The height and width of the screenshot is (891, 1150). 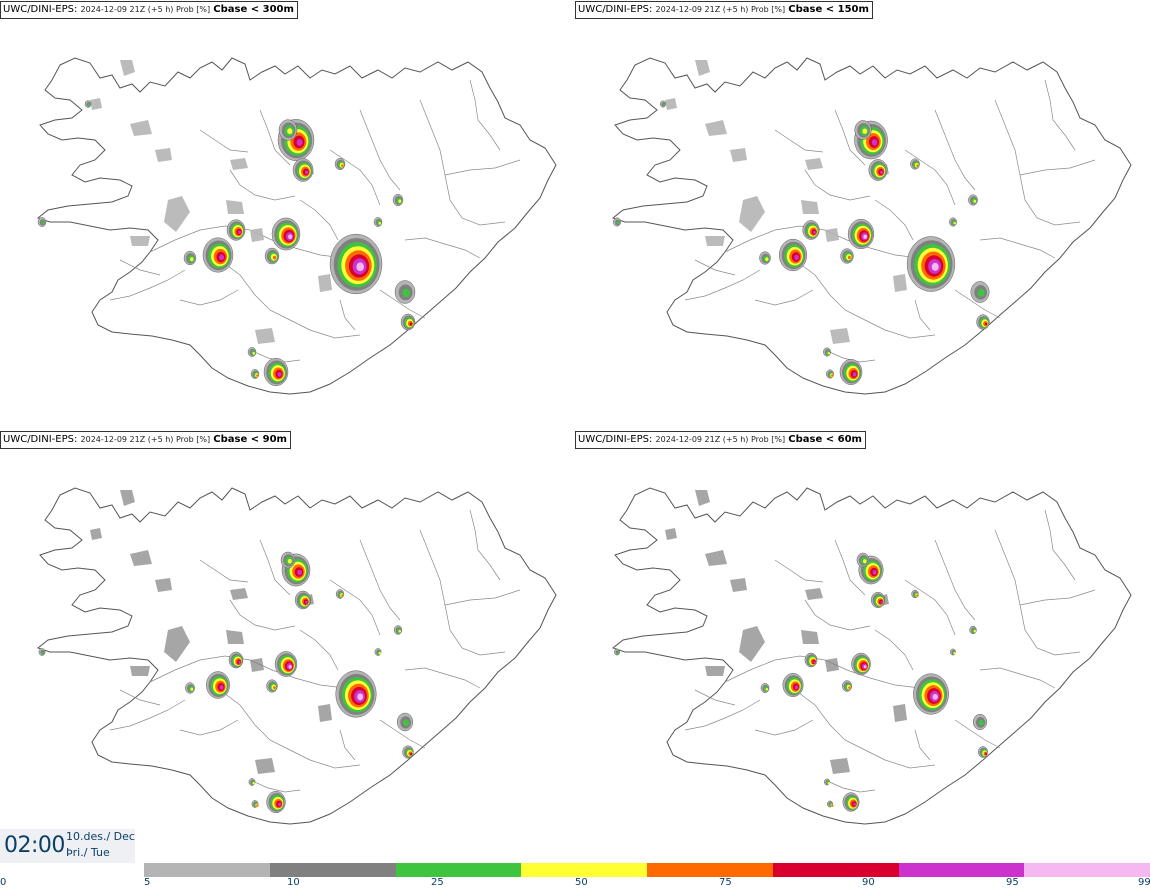 What do you see at coordinates (293, 882) in the screenshot?
I see `color-scale-tick: 10` at bounding box center [293, 882].